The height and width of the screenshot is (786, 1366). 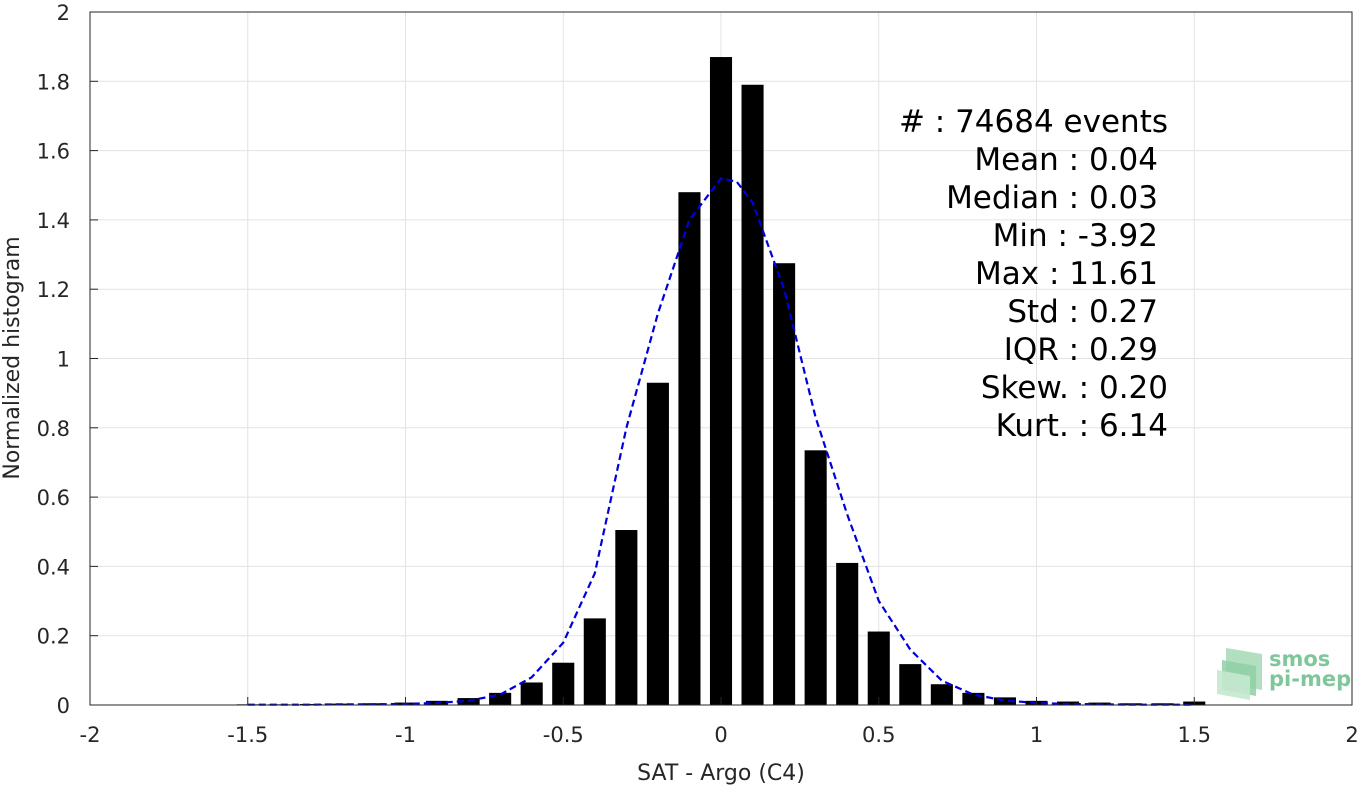 I want to click on logo-line2: pi-mep, so click(x=1310, y=679).